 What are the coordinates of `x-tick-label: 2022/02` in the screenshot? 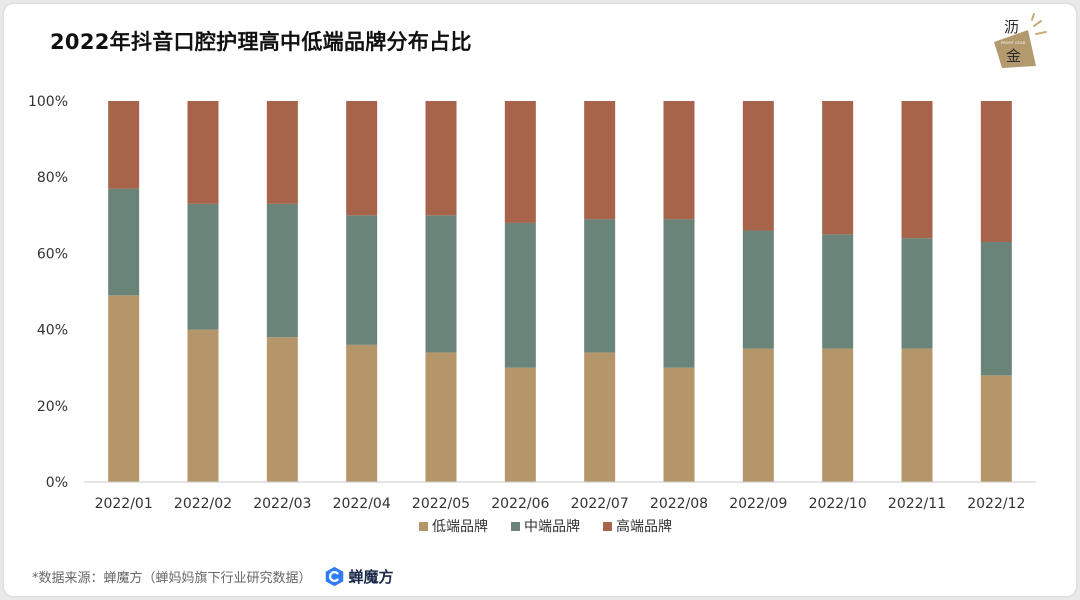 It's located at (203, 504).